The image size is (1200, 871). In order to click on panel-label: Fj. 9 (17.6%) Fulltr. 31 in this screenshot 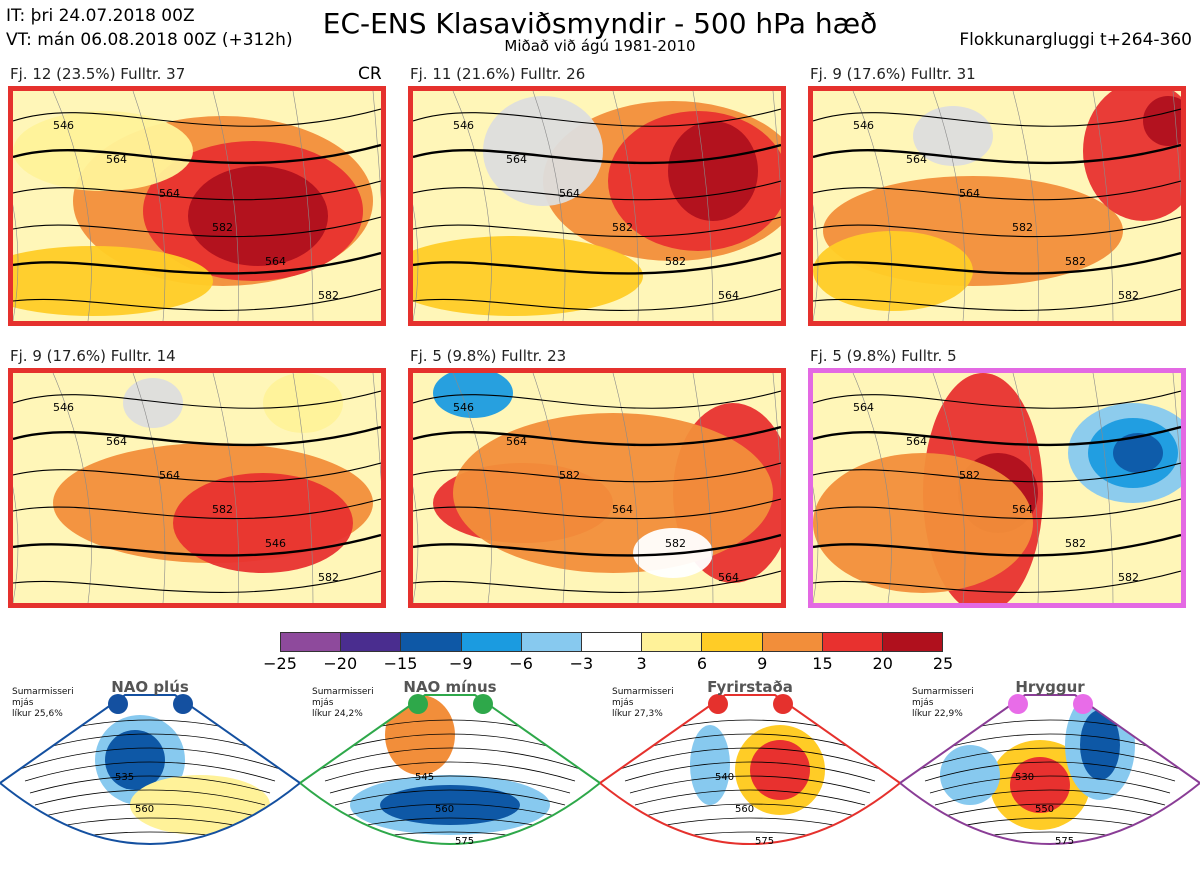, I will do `click(893, 74)`.